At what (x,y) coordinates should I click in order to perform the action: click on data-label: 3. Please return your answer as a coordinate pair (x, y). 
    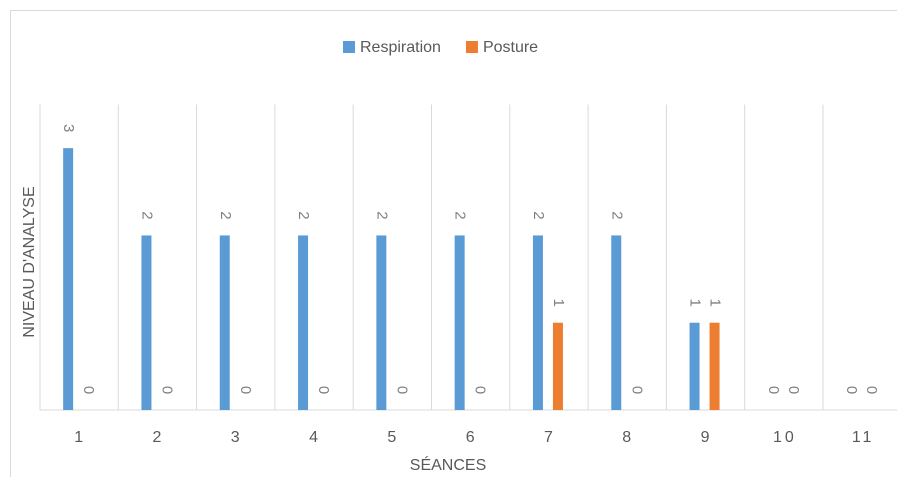
    Looking at the image, I should click on (68, 128).